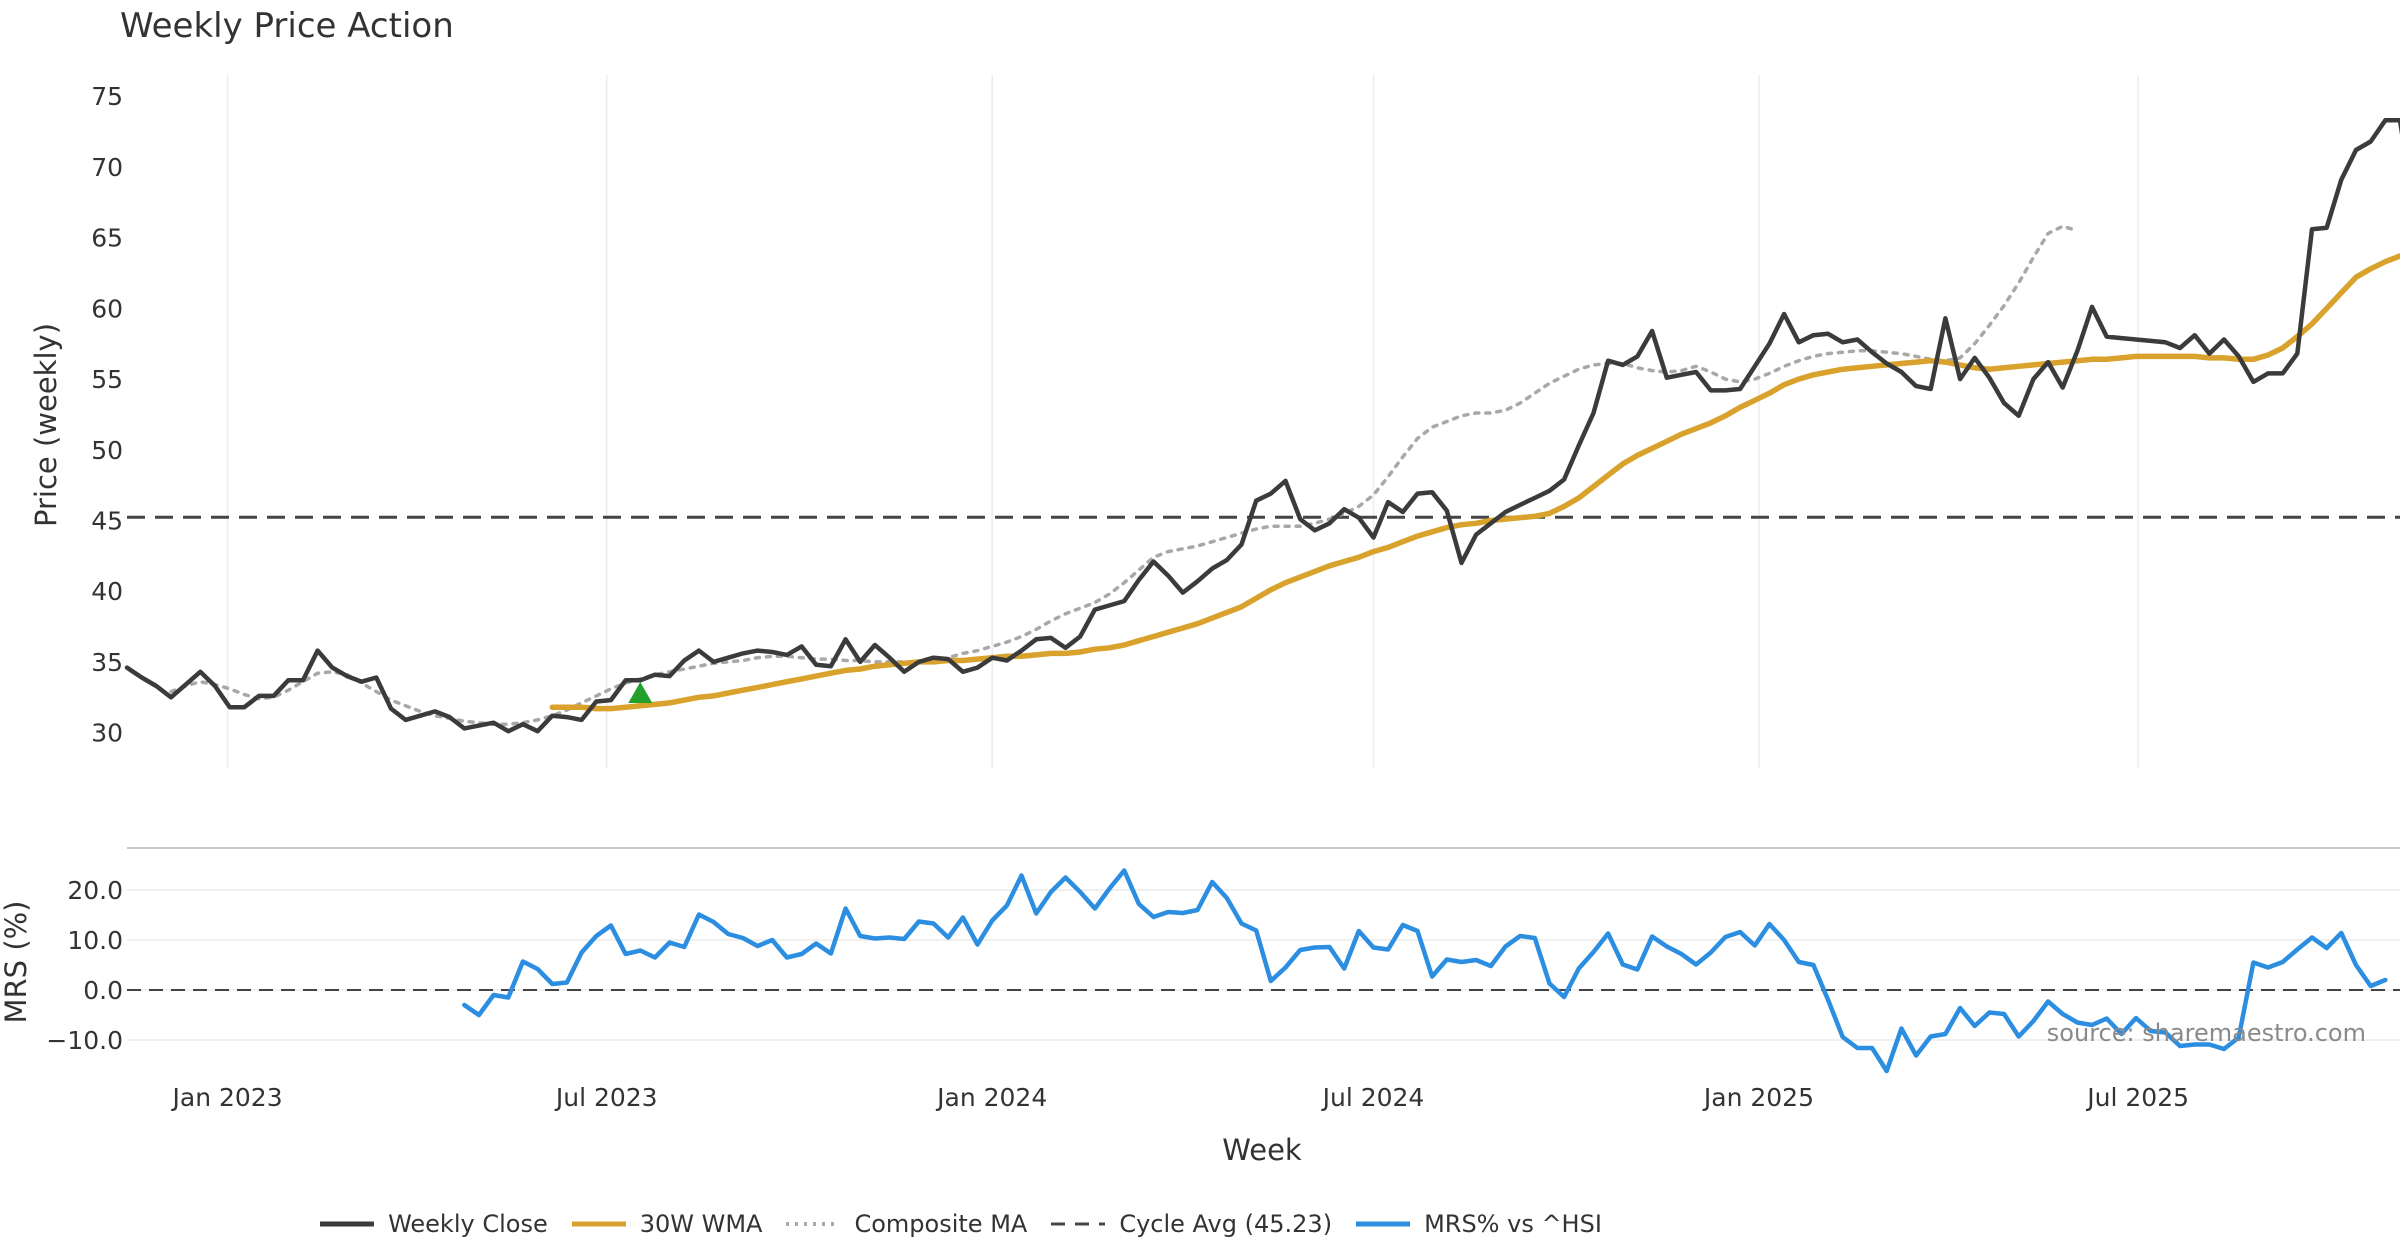  Describe the element at coordinates (107, 308) in the screenshot. I see `price-tick-label: 60` at that location.